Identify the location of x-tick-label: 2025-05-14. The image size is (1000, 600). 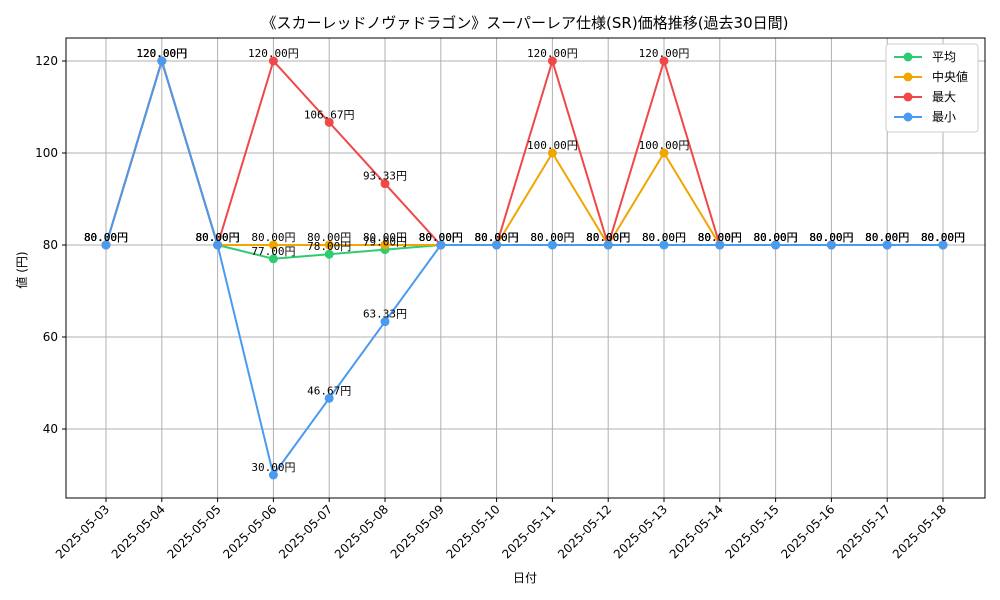
(696, 531).